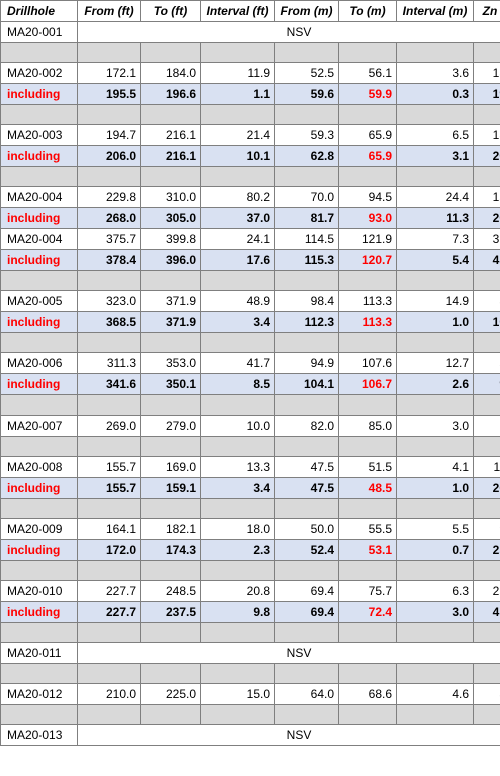 Image resolution: width=500 pixels, height=776 pixels. Describe the element at coordinates (170, 73) in the screenshot. I see `to-ft-cell: 184.0` at that location.